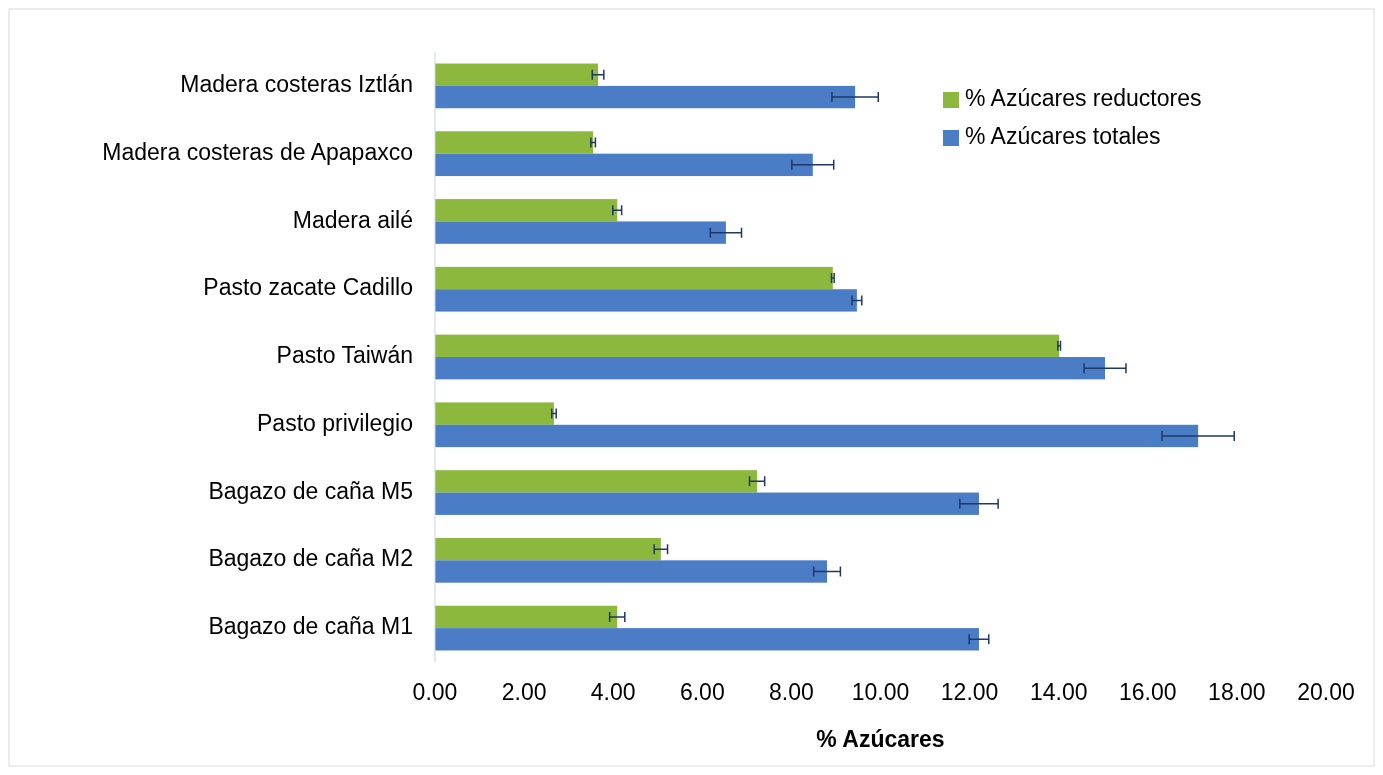 The image size is (1383, 775). Describe the element at coordinates (791, 692) in the screenshot. I see `x-tick-label: 8.00` at that location.